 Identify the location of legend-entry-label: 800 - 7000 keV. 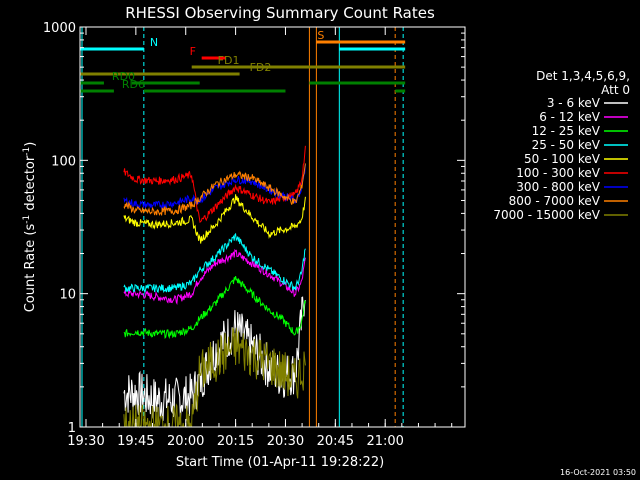
(555, 201).